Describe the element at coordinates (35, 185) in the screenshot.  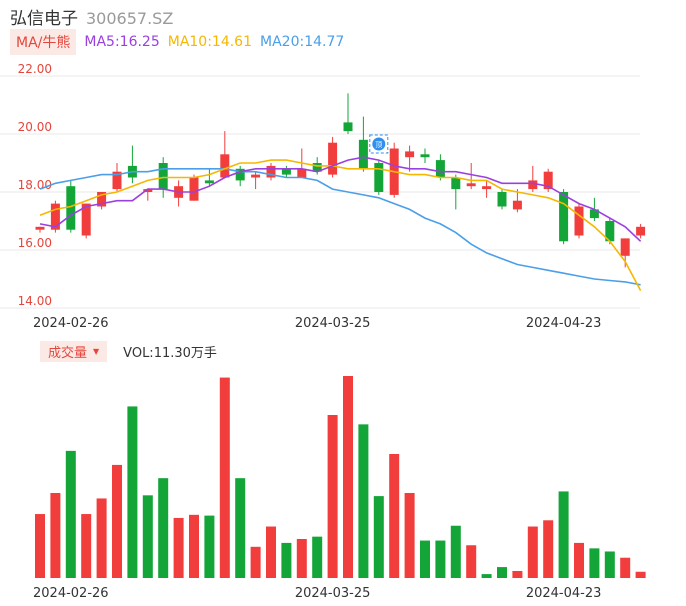
I see `y-tick-label: 18.00` at that location.